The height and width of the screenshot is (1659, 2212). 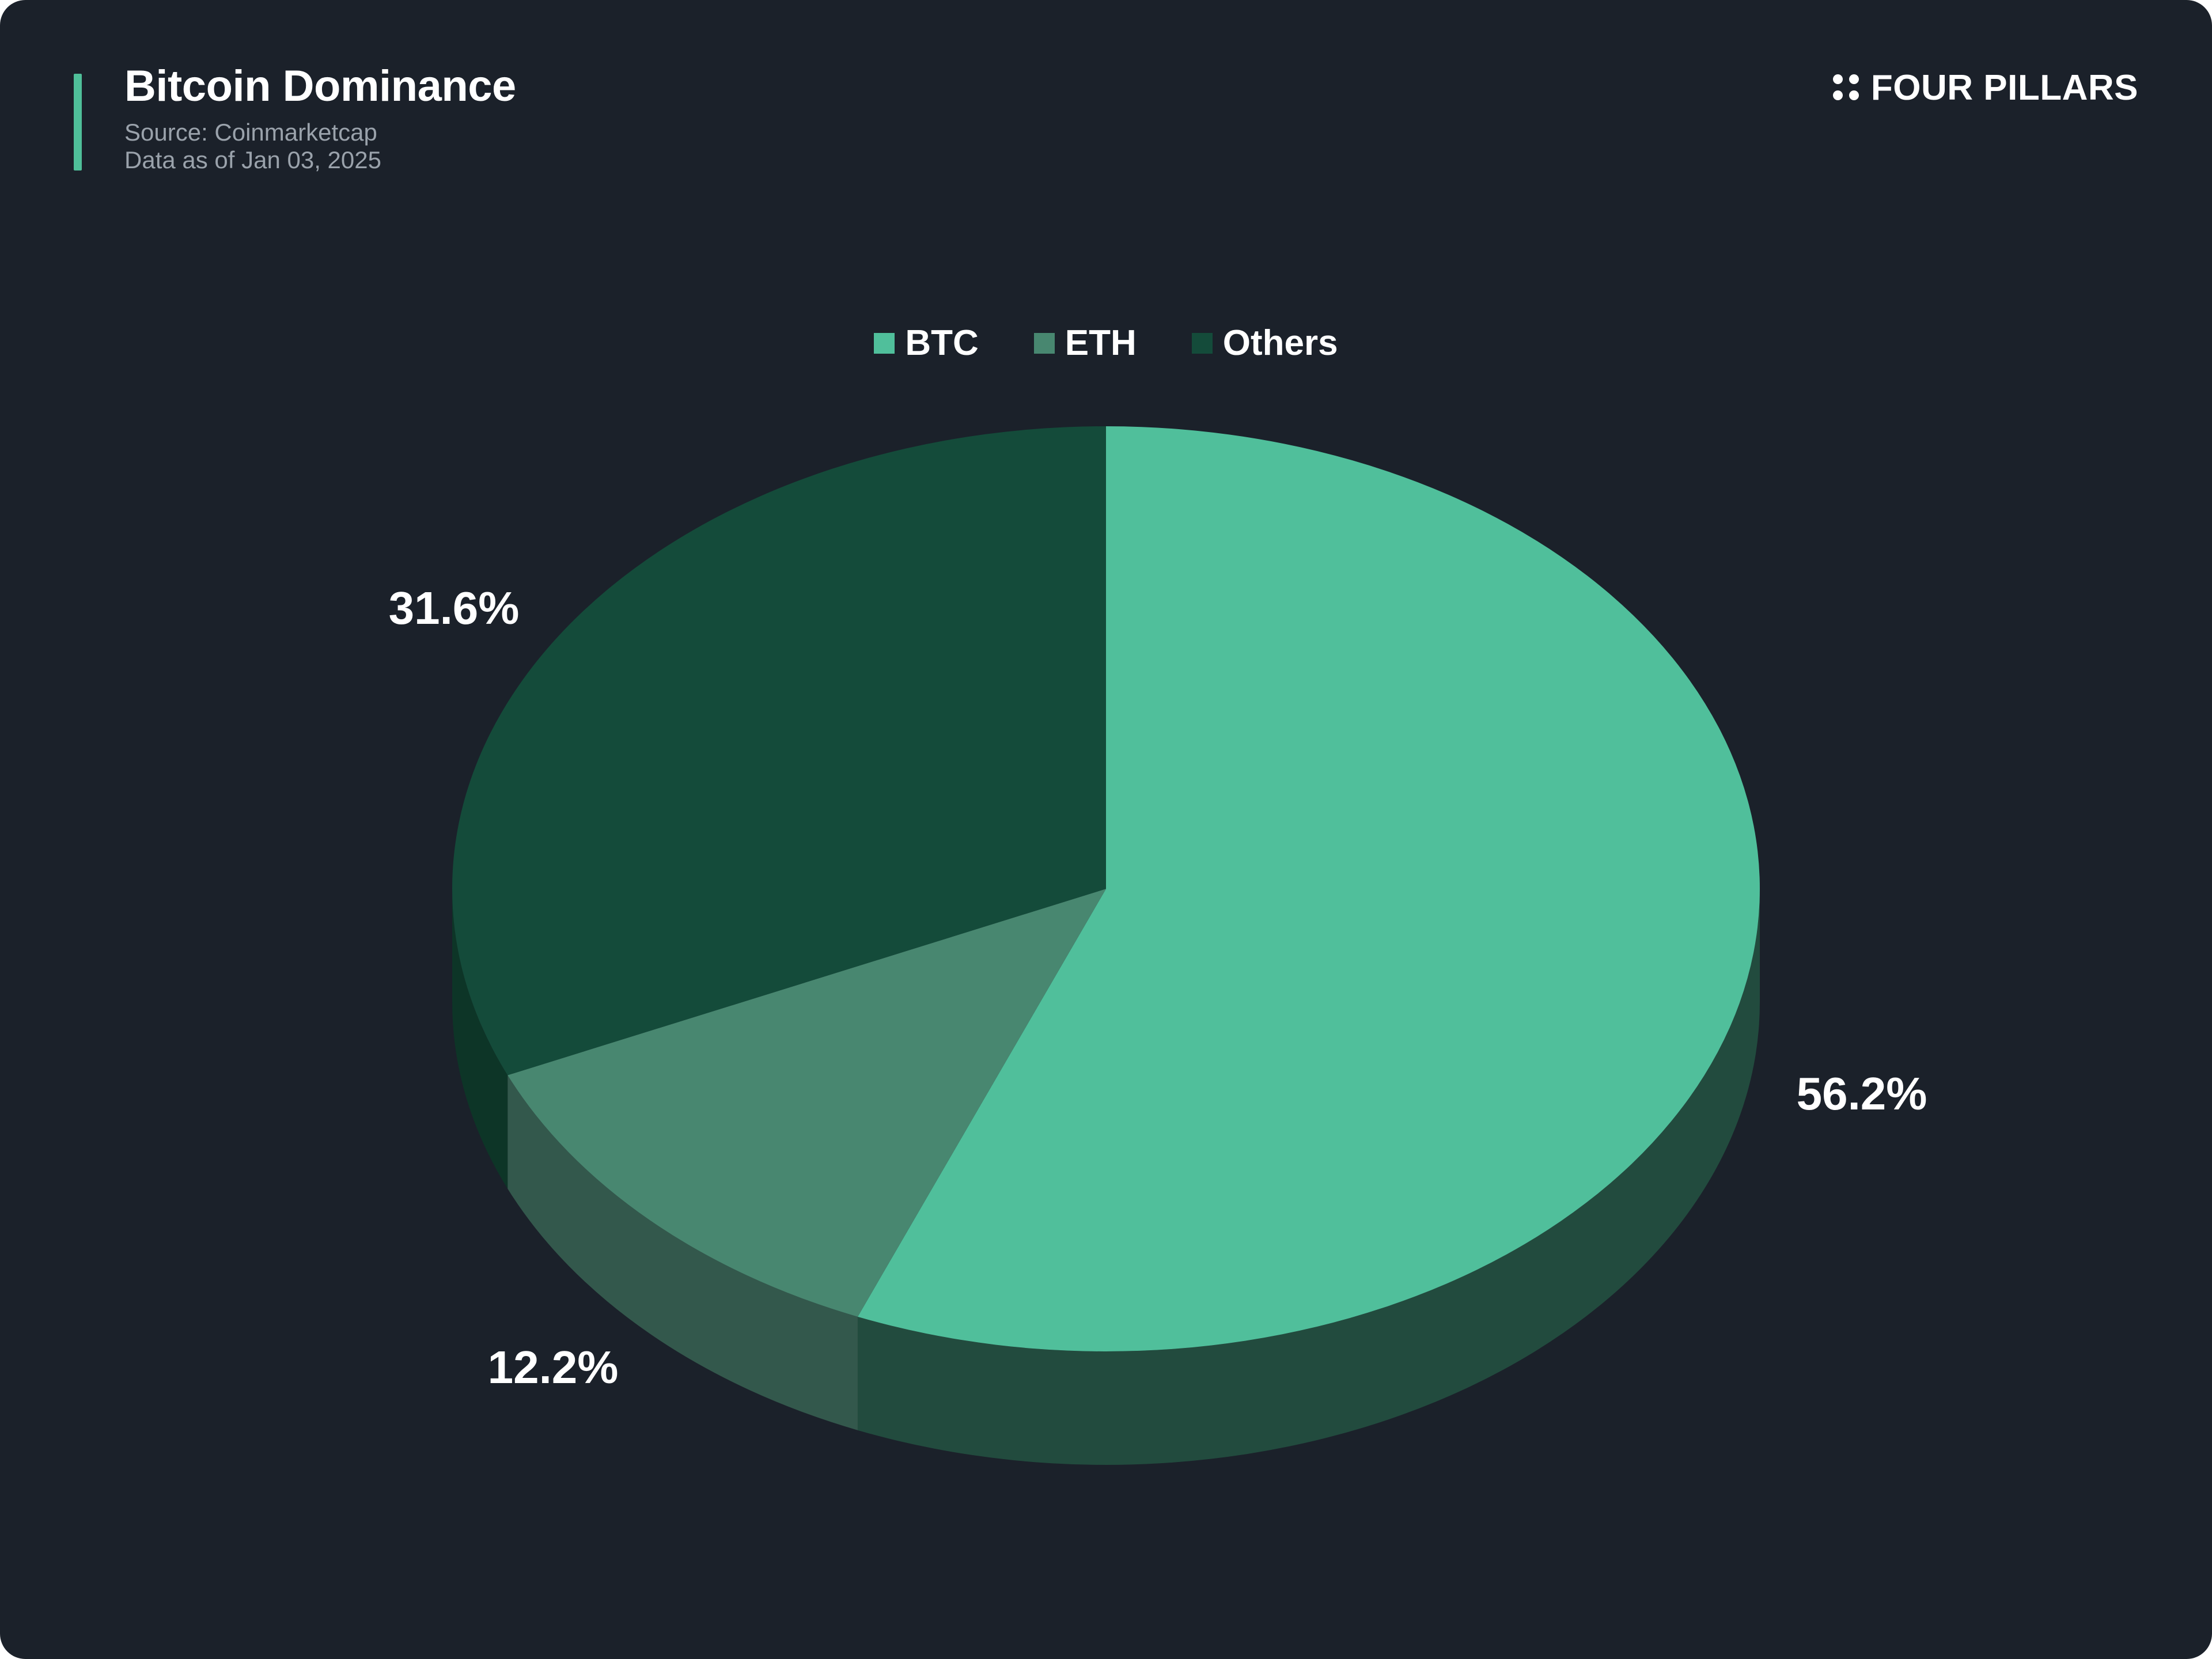 What do you see at coordinates (1101, 343) in the screenshot?
I see `legend-label-eth: ETH` at bounding box center [1101, 343].